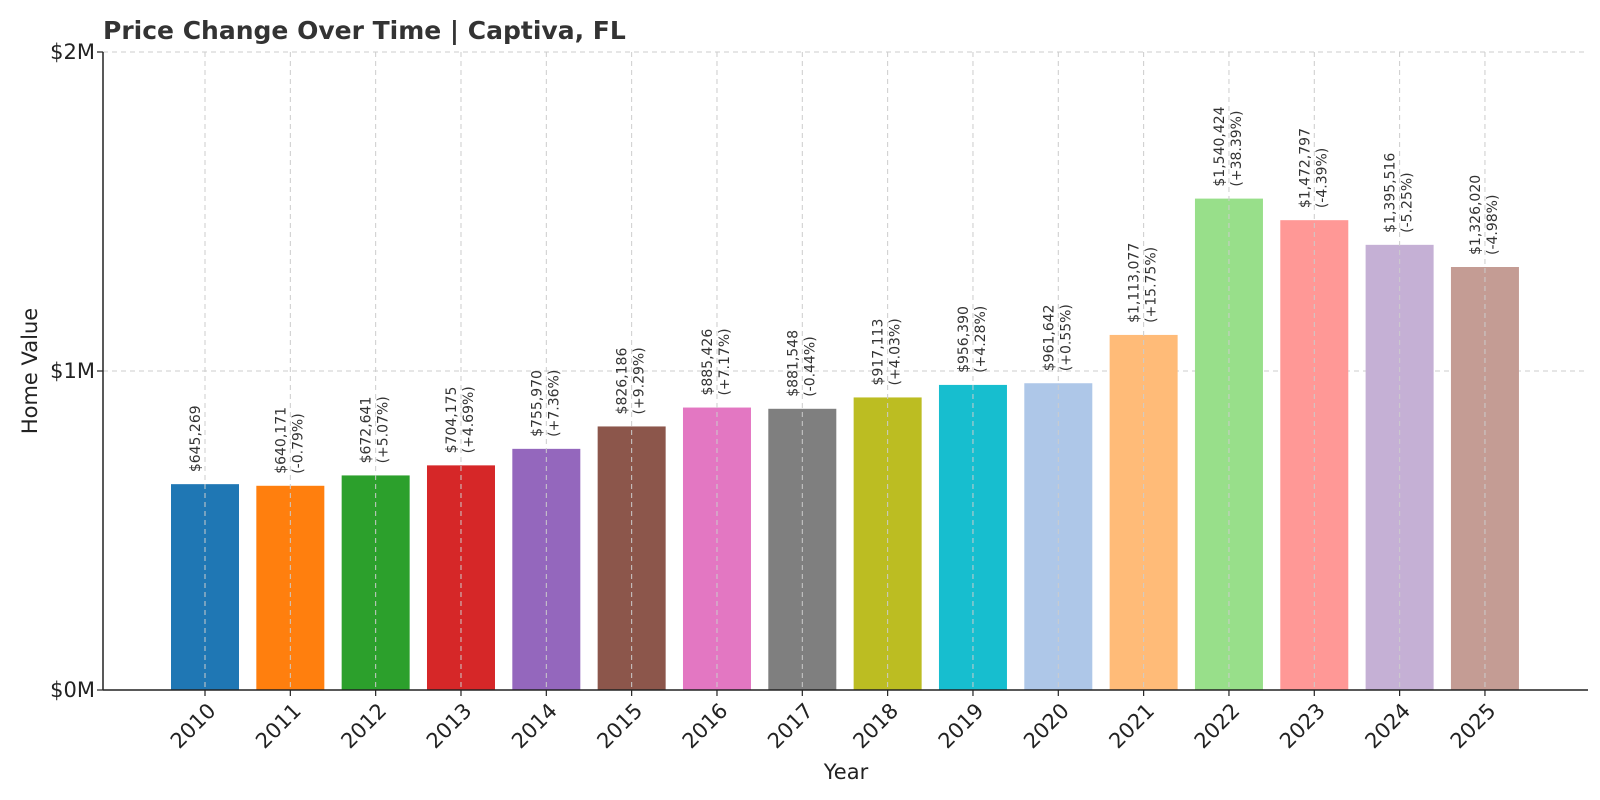 This screenshot has height=800, width=1600. Describe the element at coordinates (30, 371) in the screenshot. I see `y-axis-label: Home Value` at that location.